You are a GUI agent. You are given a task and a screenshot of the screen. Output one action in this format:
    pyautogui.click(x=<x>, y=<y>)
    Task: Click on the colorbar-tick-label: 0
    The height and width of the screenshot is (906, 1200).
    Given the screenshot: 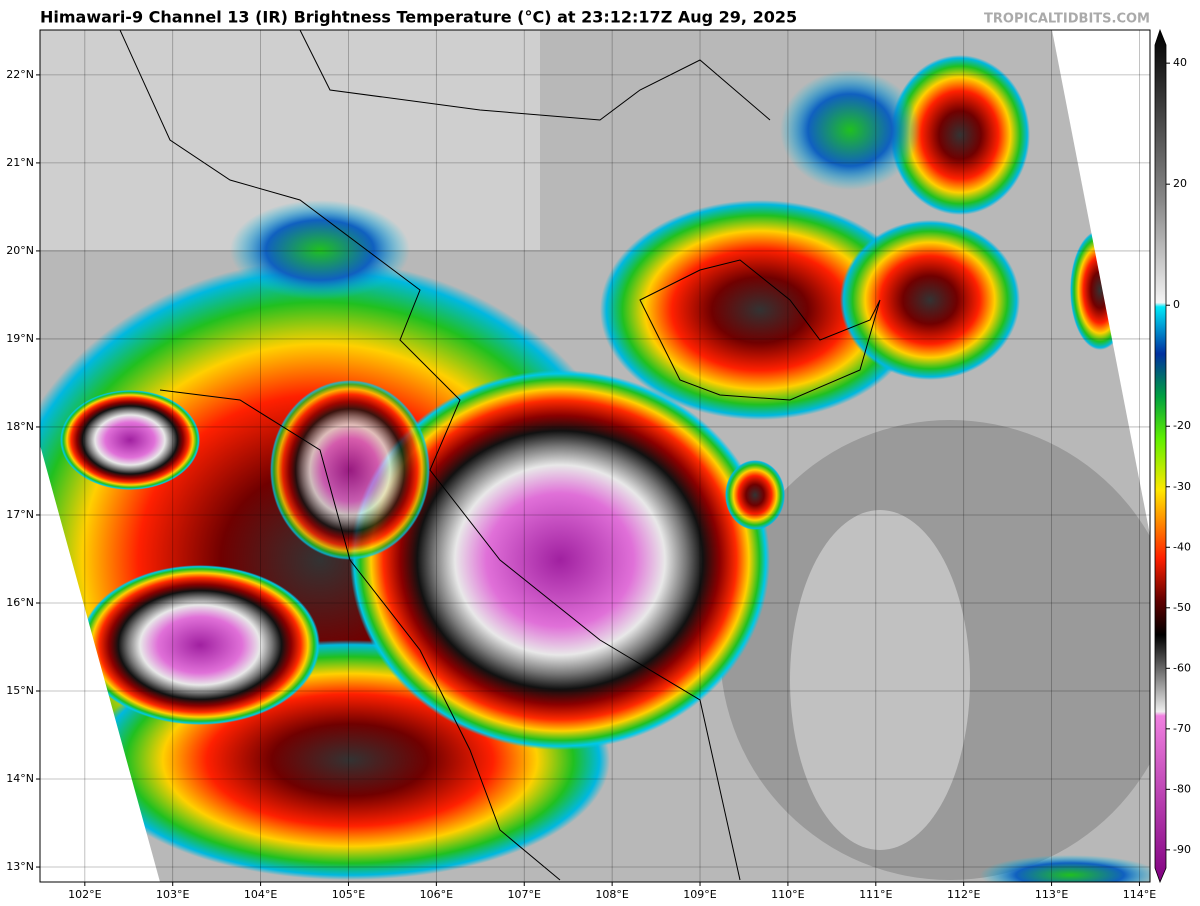 What is the action you would take?
    pyautogui.click(x=1176, y=304)
    